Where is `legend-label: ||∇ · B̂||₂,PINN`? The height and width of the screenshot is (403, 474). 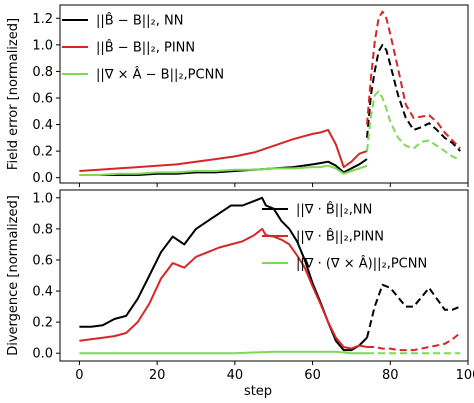
legend-label: ||∇ · B̂||₂,PINN is located at coordinates (340, 236).